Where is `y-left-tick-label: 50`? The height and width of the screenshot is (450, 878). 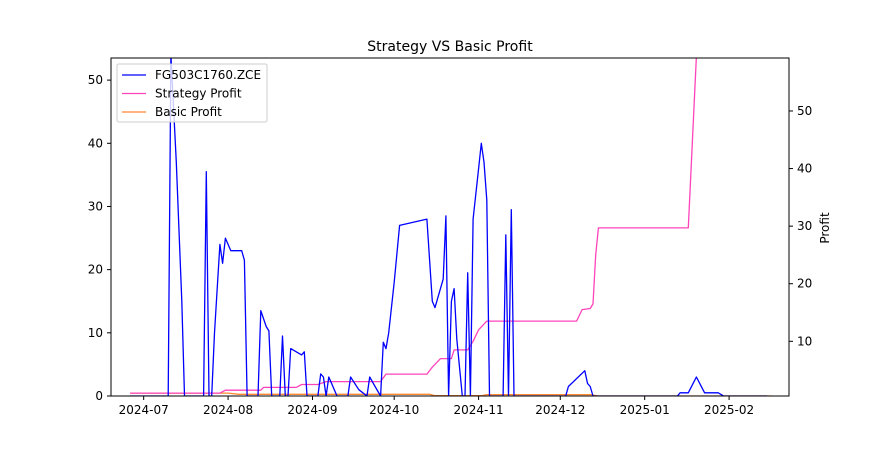
y-left-tick-label: 50 is located at coordinates (95, 80).